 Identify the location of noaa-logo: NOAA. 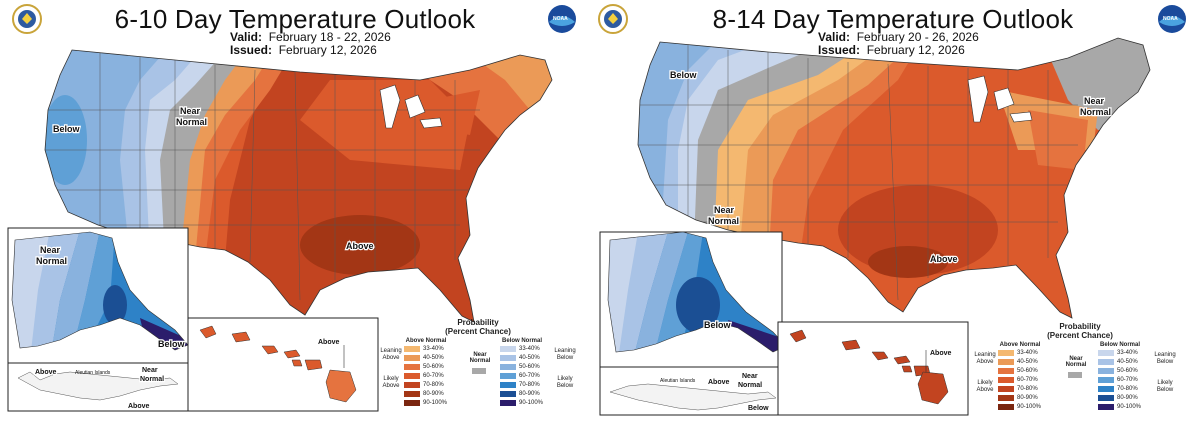
(1172, 19).